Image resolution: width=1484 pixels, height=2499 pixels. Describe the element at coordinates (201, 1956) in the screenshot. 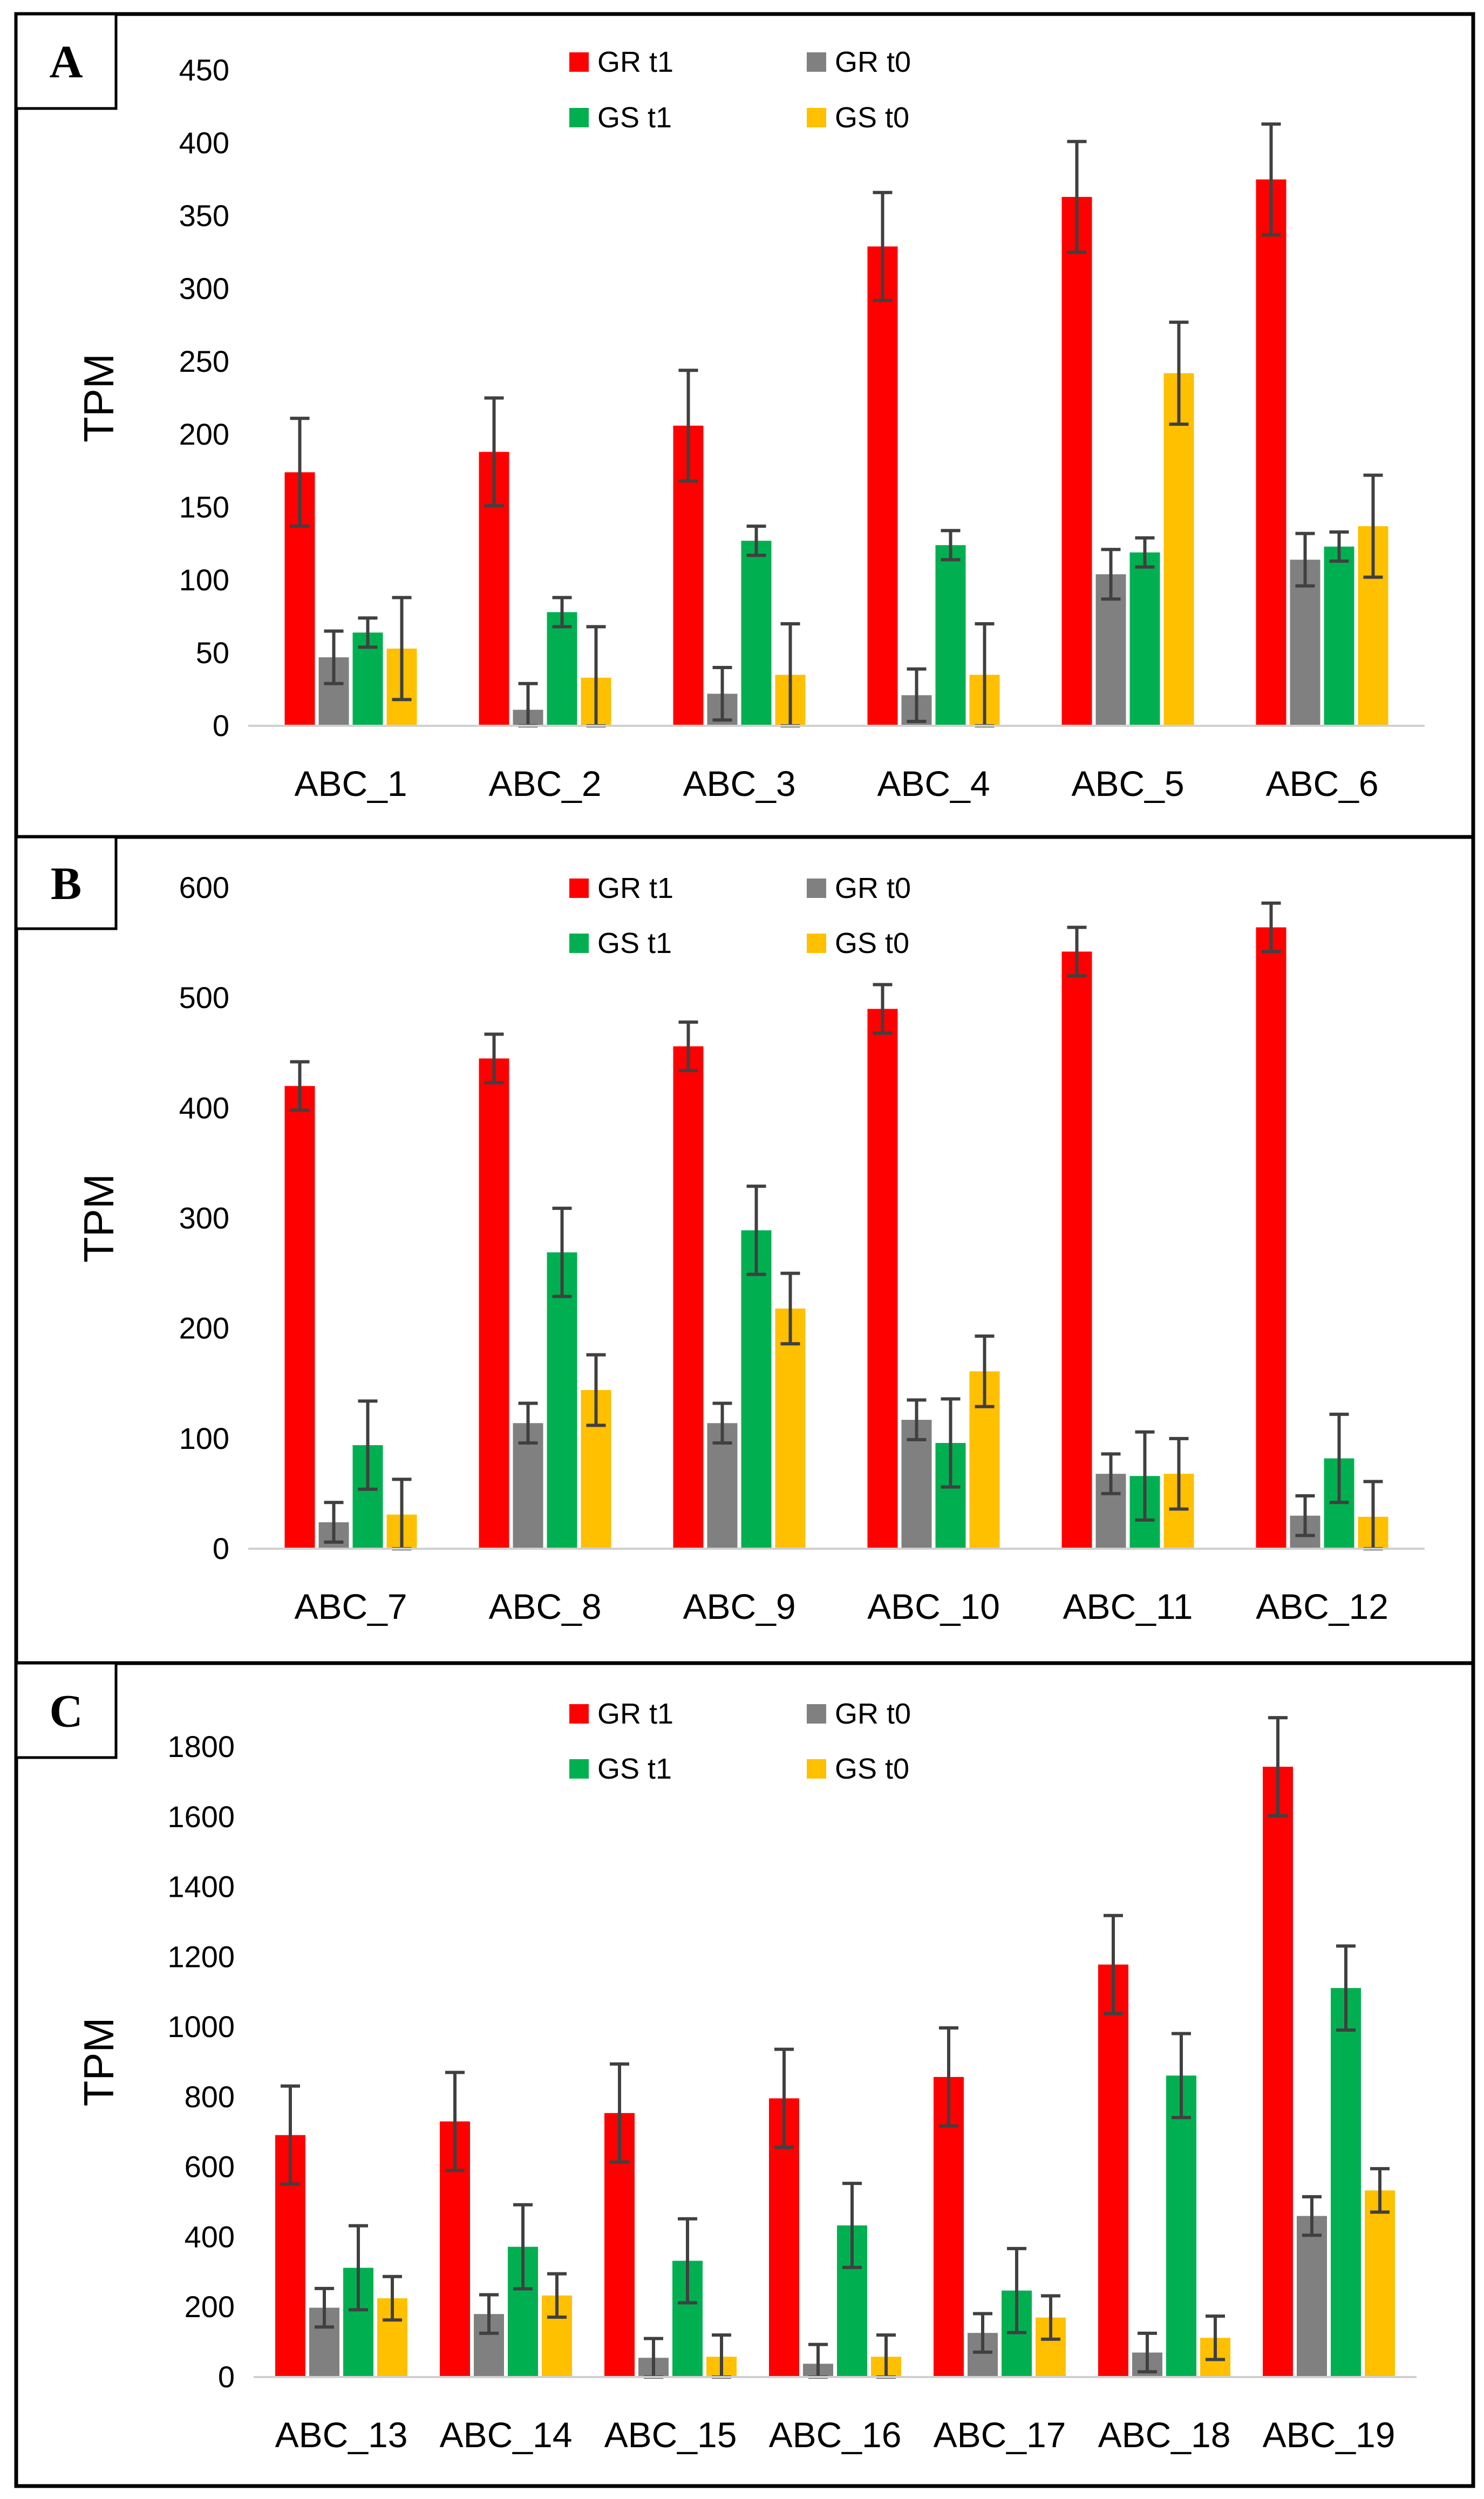

I see `y-tick-label: 1200` at that location.